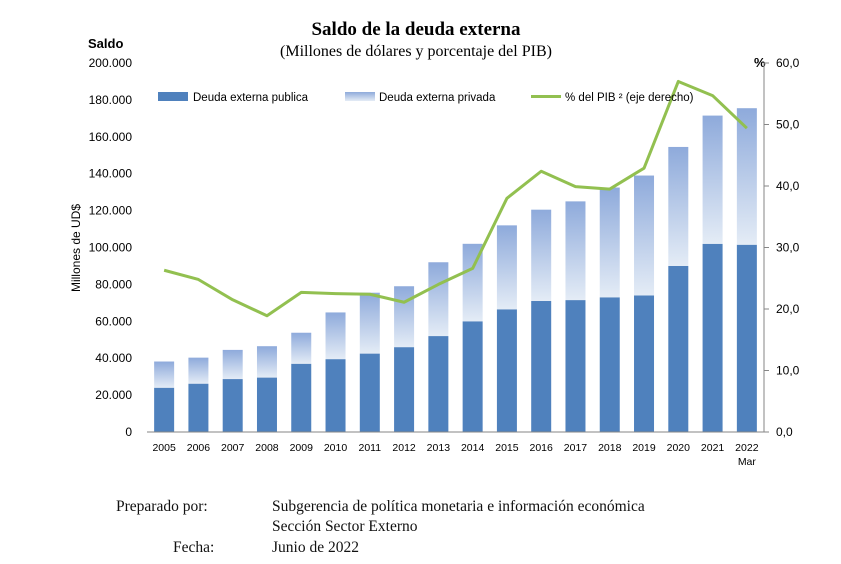 This screenshot has height=564, width=841. What do you see at coordinates (360, 96) in the screenshot?
I see `legend-swatch-private` at bounding box center [360, 96].